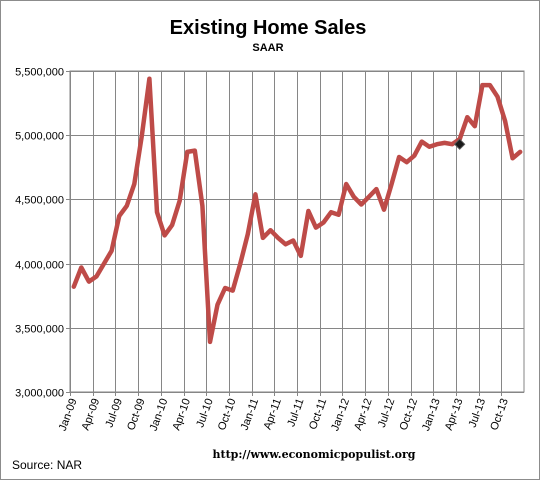  I want to click on x-tick-label: Oct-09, so click(136, 414).